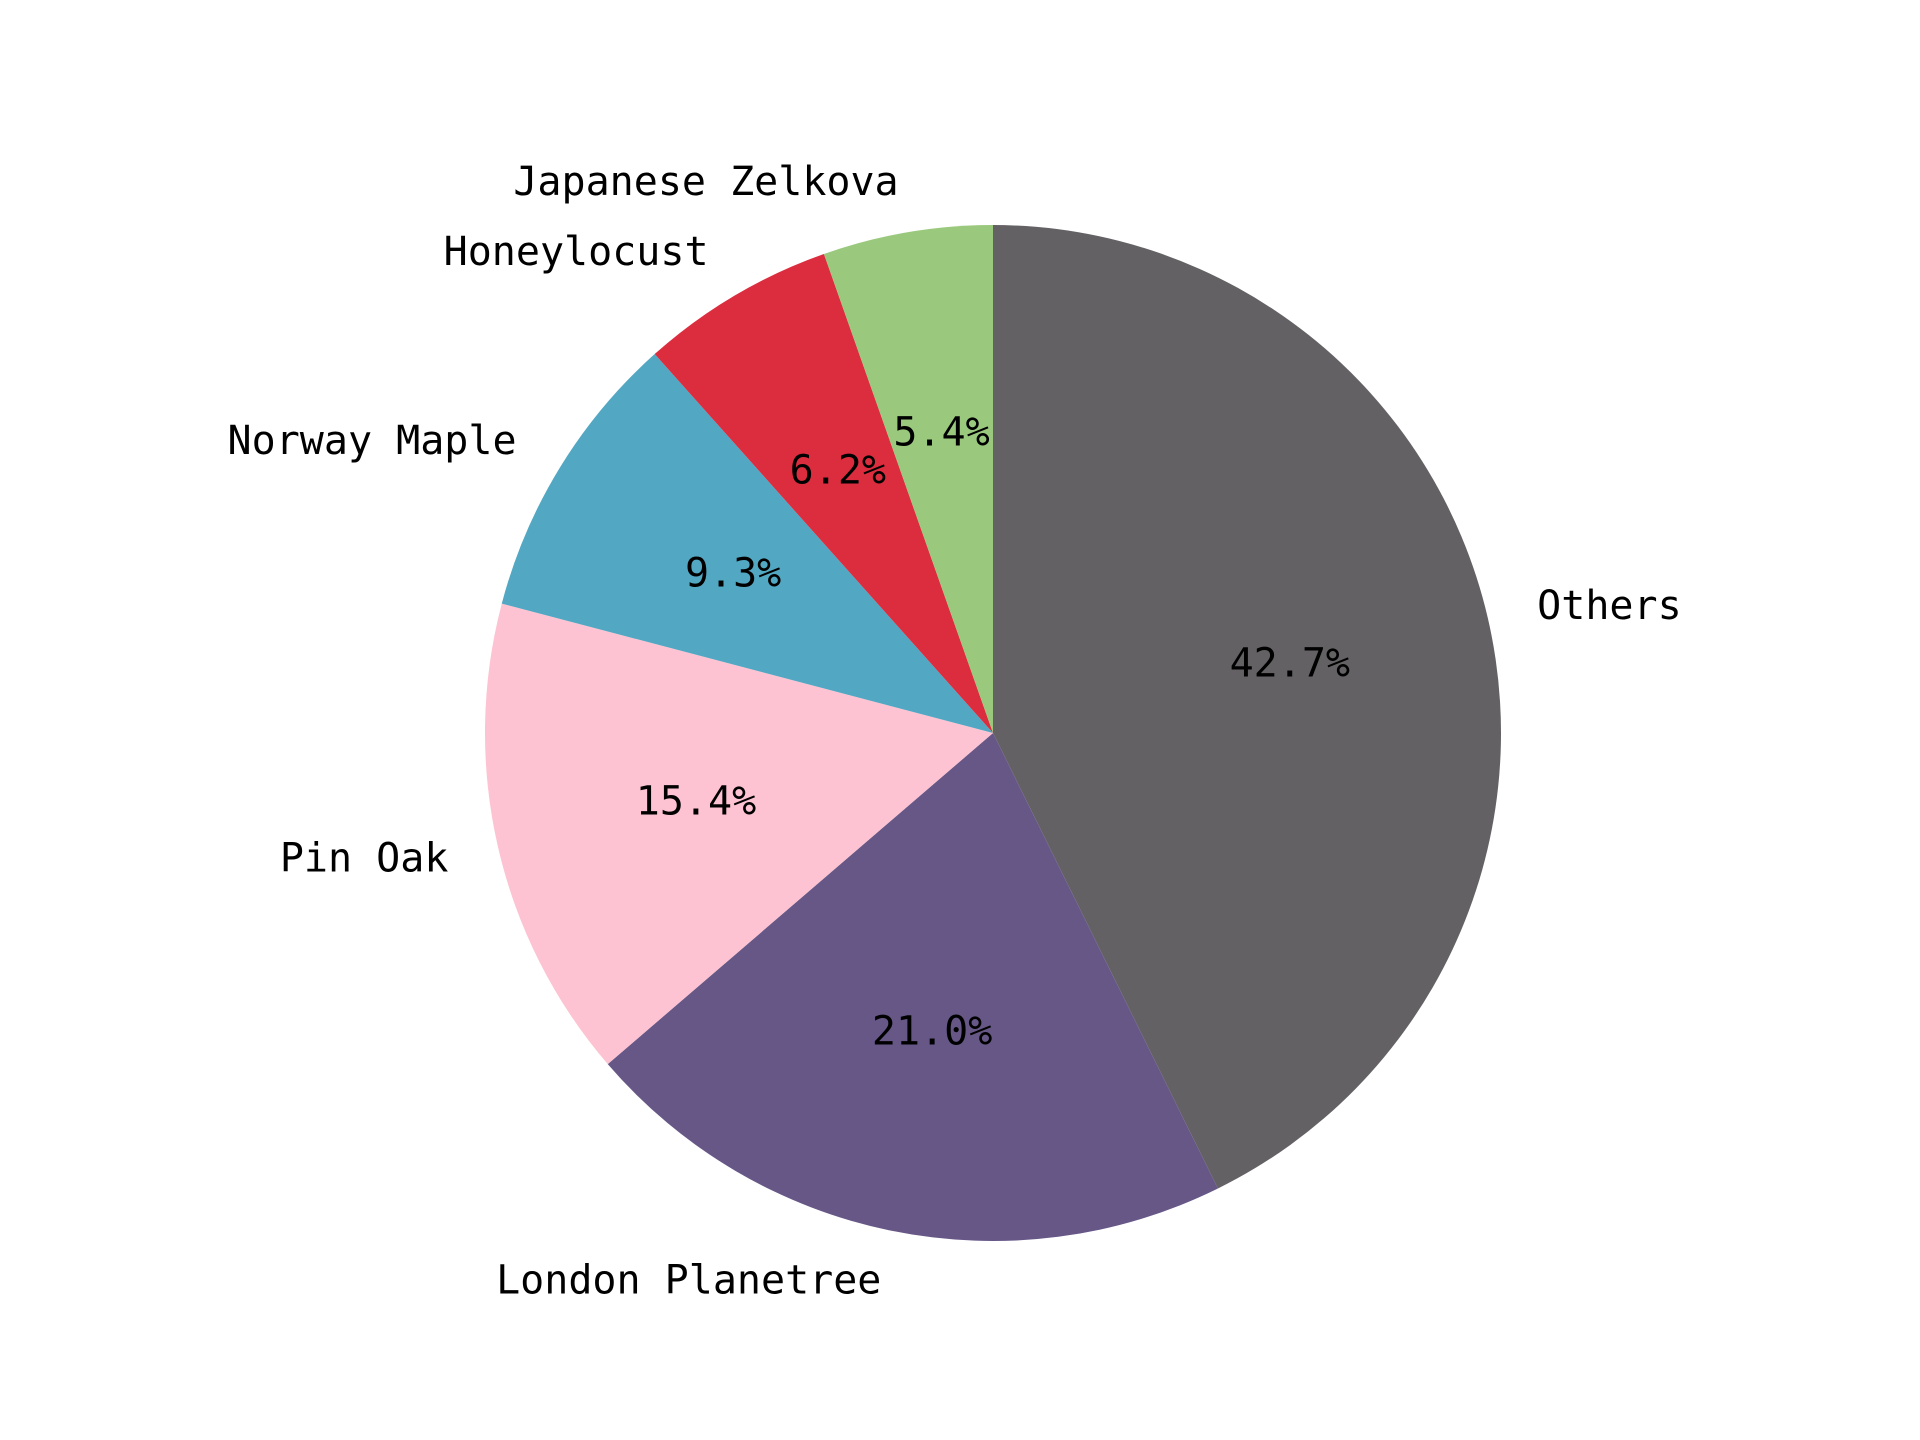 The image size is (1920, 1440). I want to click on percent-label-norway-maple: 9.3%, so click(733, 574).